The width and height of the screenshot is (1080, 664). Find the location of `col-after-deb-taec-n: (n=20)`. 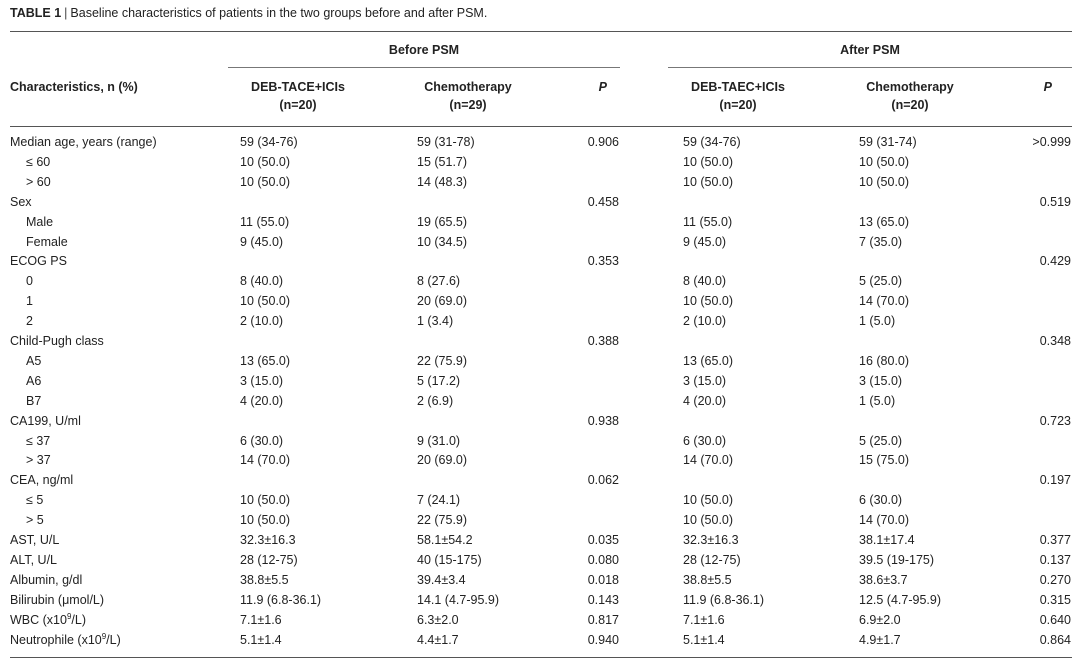

col-after-deb-taec-n: (n=20) is located at coordinates (738, 105).